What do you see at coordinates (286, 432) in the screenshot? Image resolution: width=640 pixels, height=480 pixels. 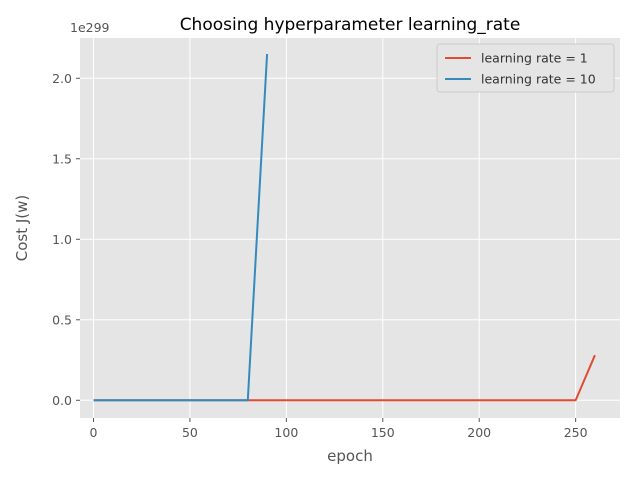 I see `x-tick-label: 100` at bounding box center [286, 432].